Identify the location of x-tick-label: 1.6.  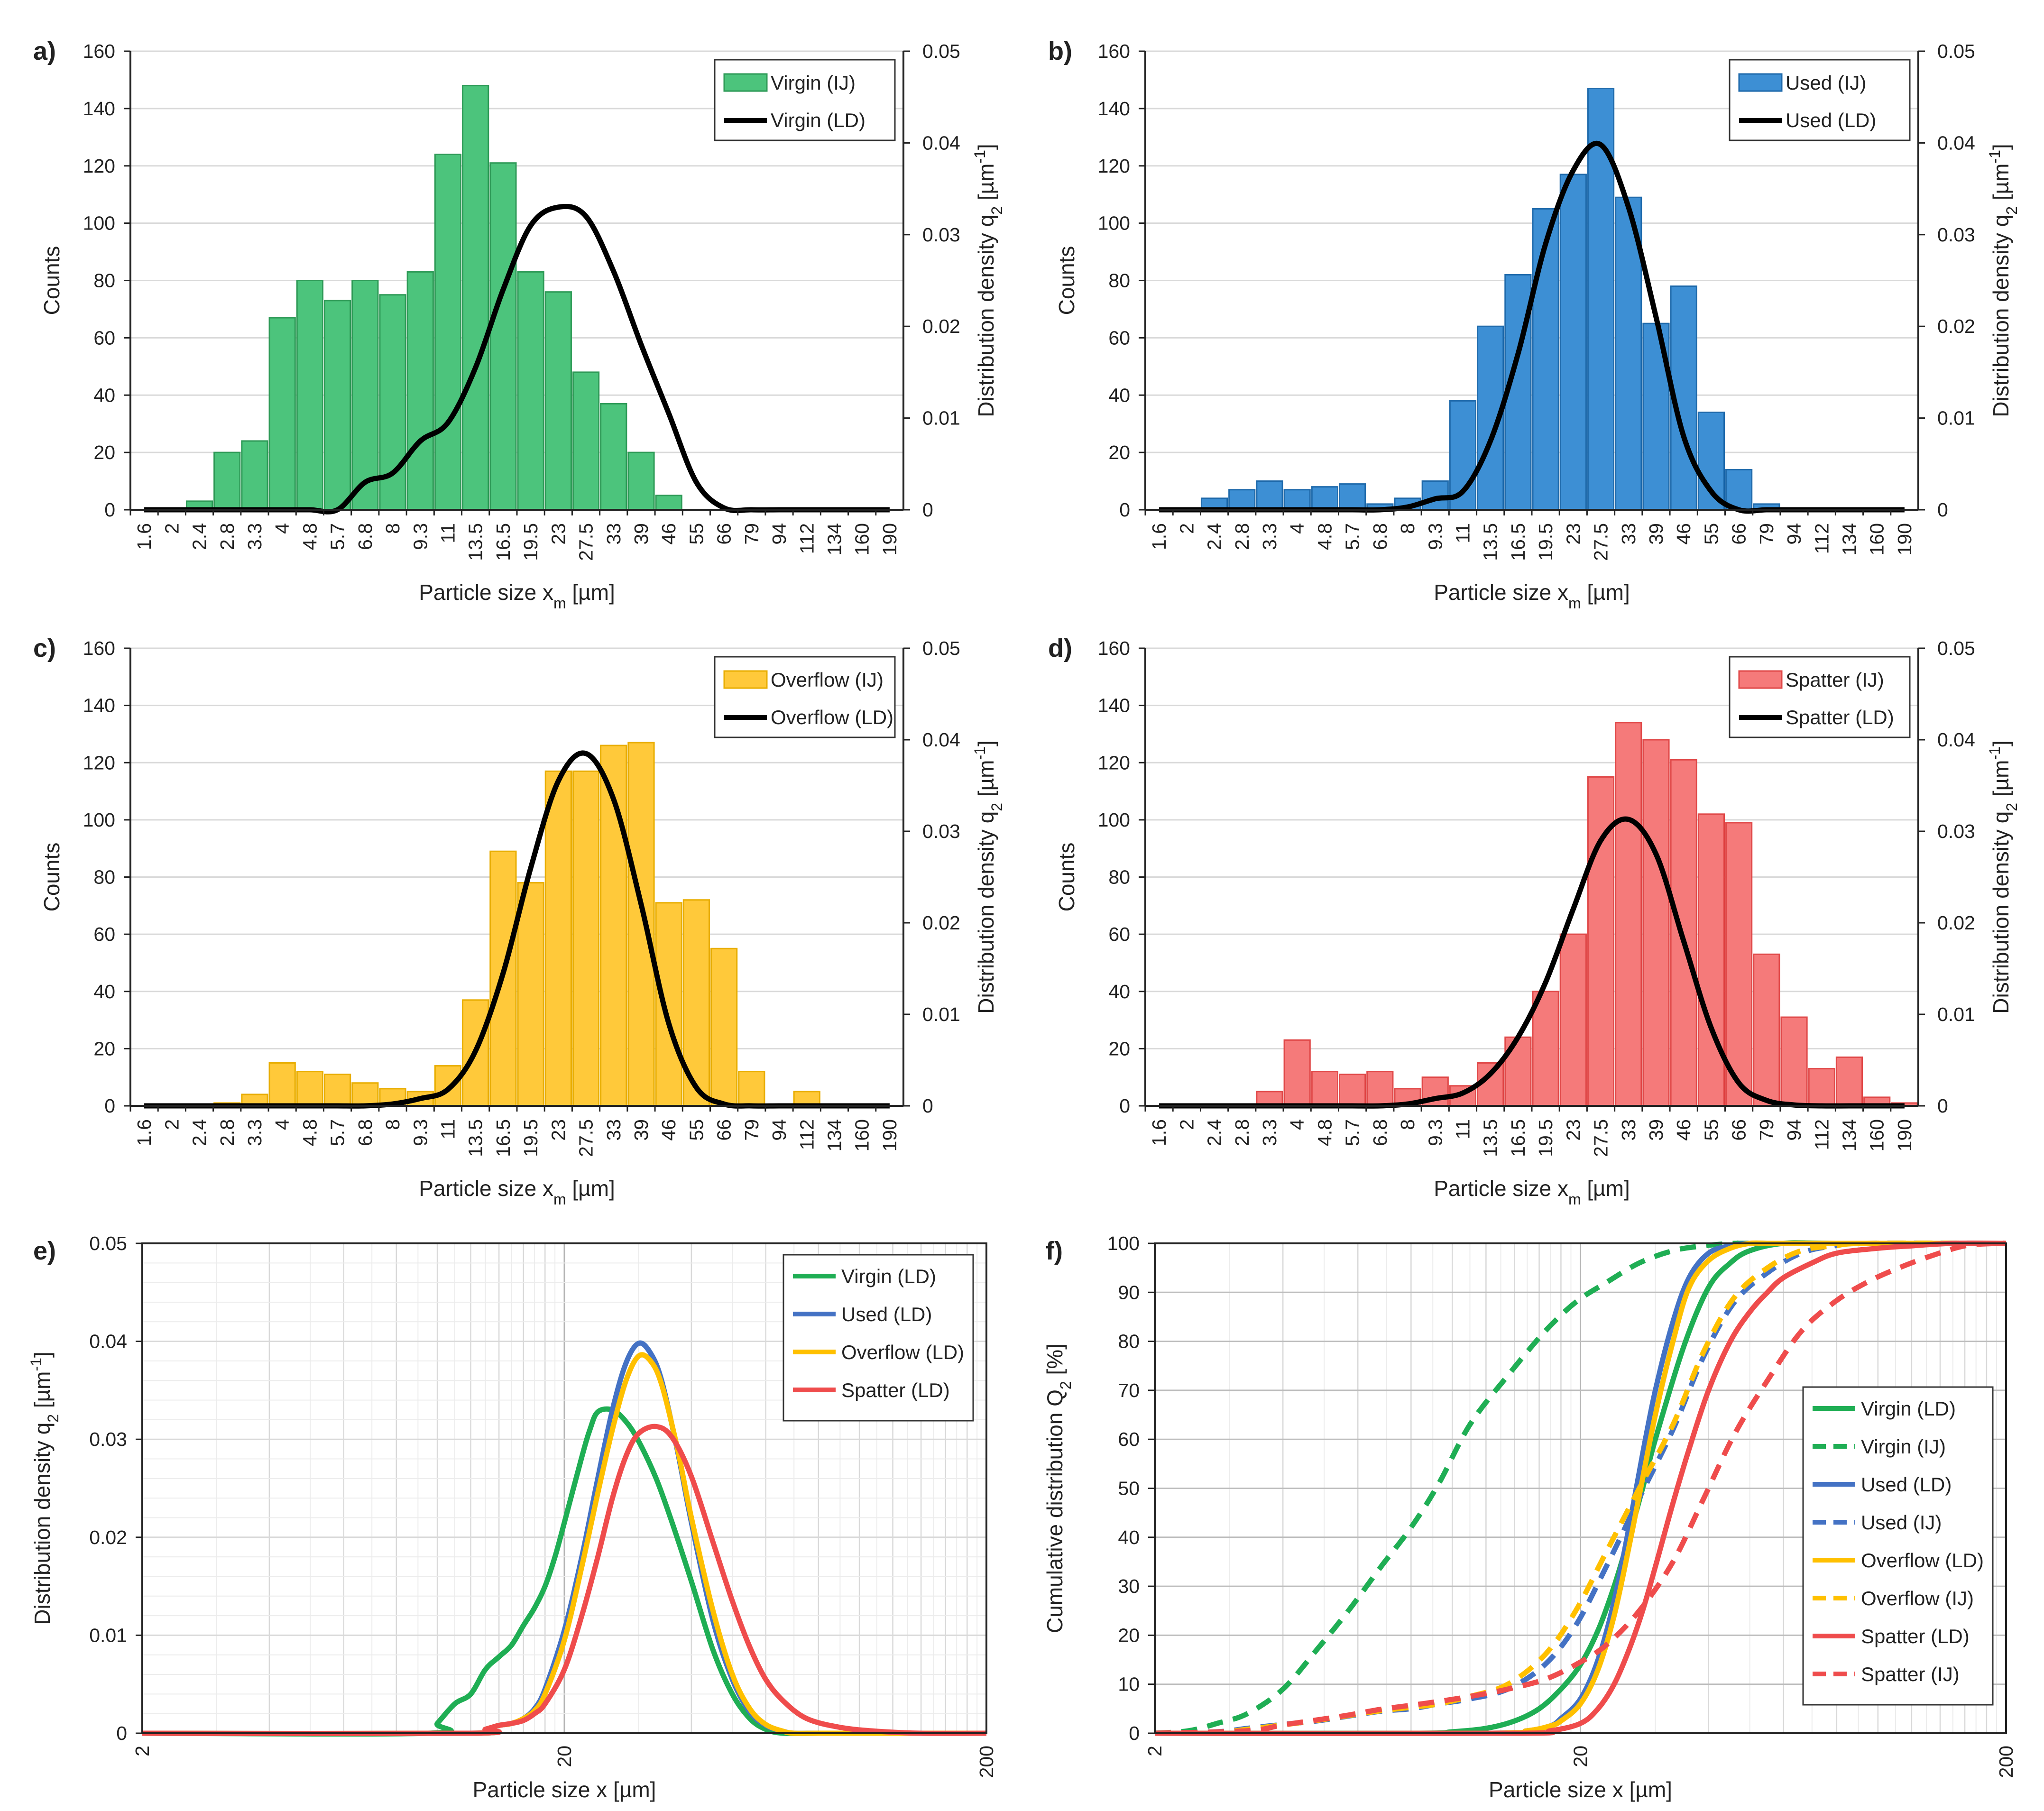
(144, 536).